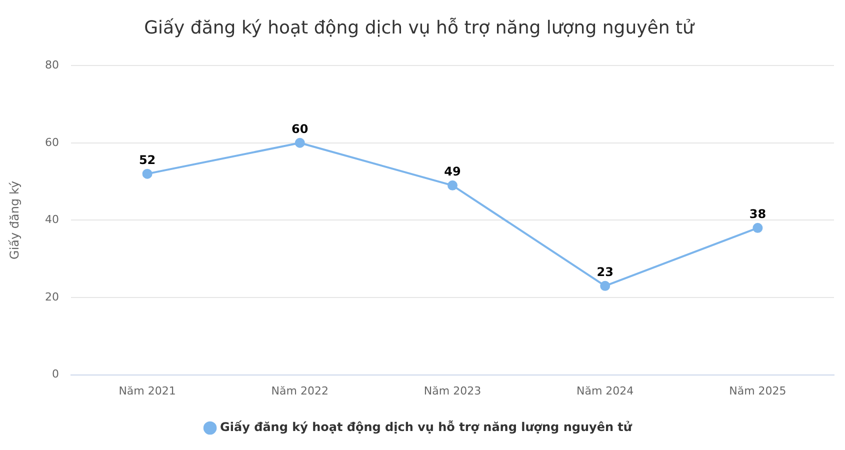 Image resolution: width=845 pixels, height=450 pixels. What do you see at coordinates (52, 65) in the screenshot?
I see `y-tick-label: 80` at bounding box center [52, 65].